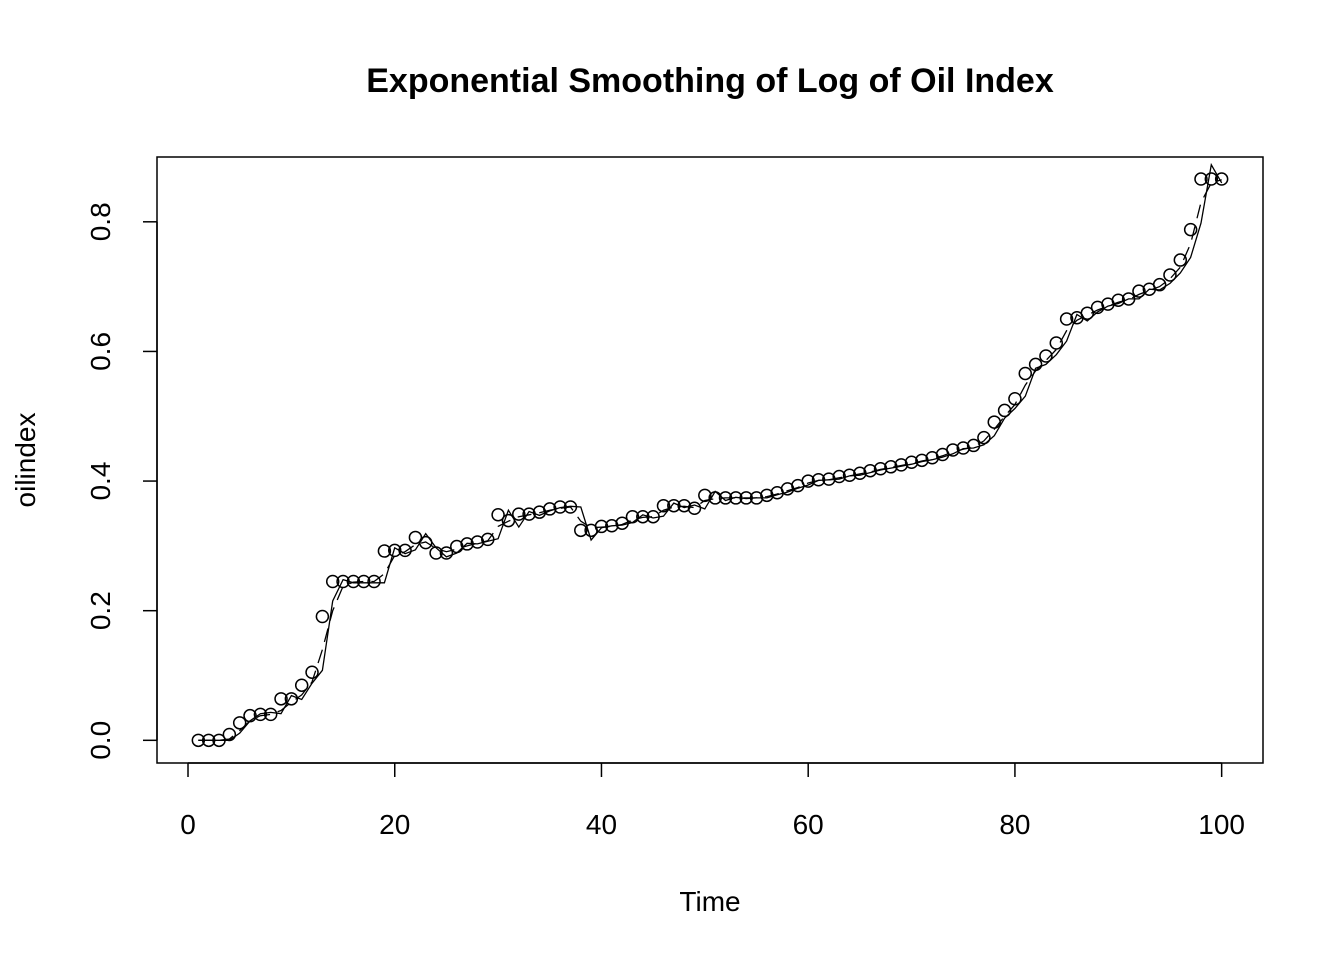 This screenshot has height=960, width=1344. I want to click on y-tick-label: 0.2, so click(100, 610).